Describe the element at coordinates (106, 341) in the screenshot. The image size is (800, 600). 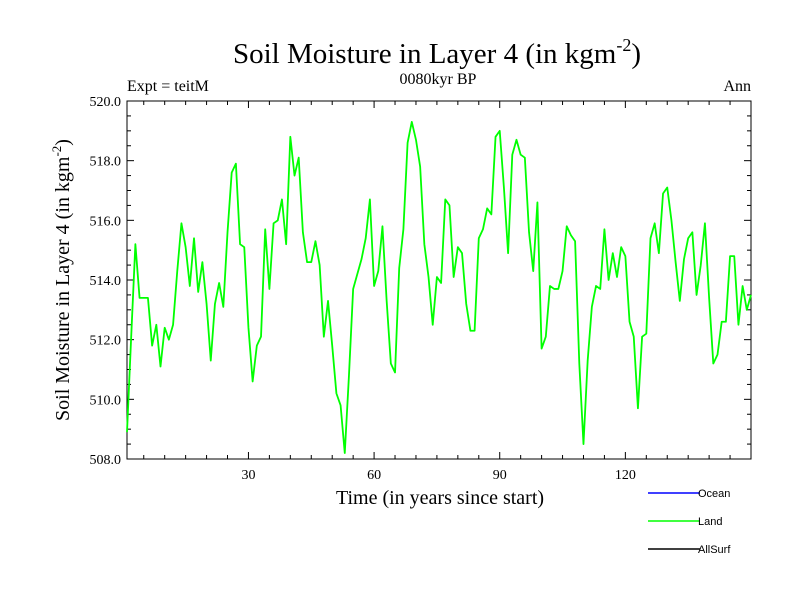
I see `y-tick-label: 512.0` at that location.